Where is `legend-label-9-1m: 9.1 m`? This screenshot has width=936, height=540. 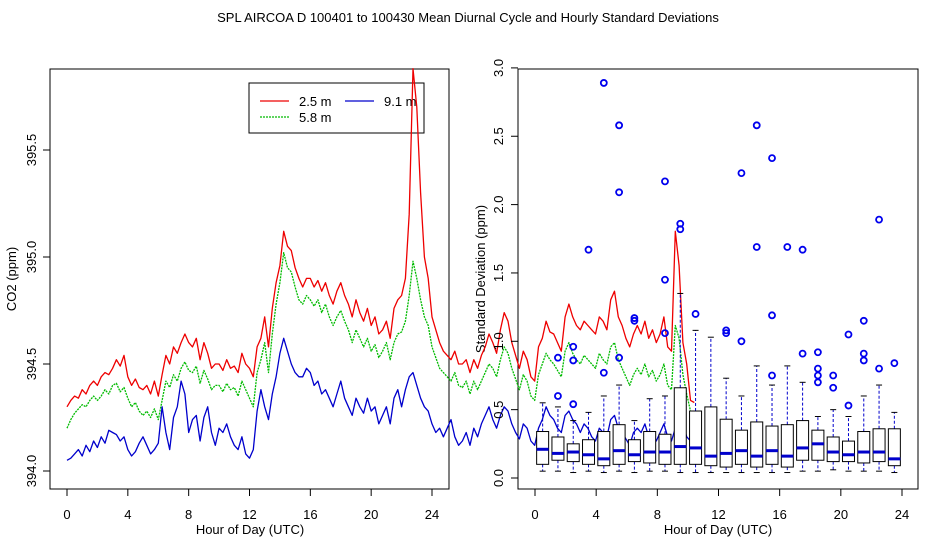 legend-label-9-1m: 9.1 m is located at coordinates (400, 101).